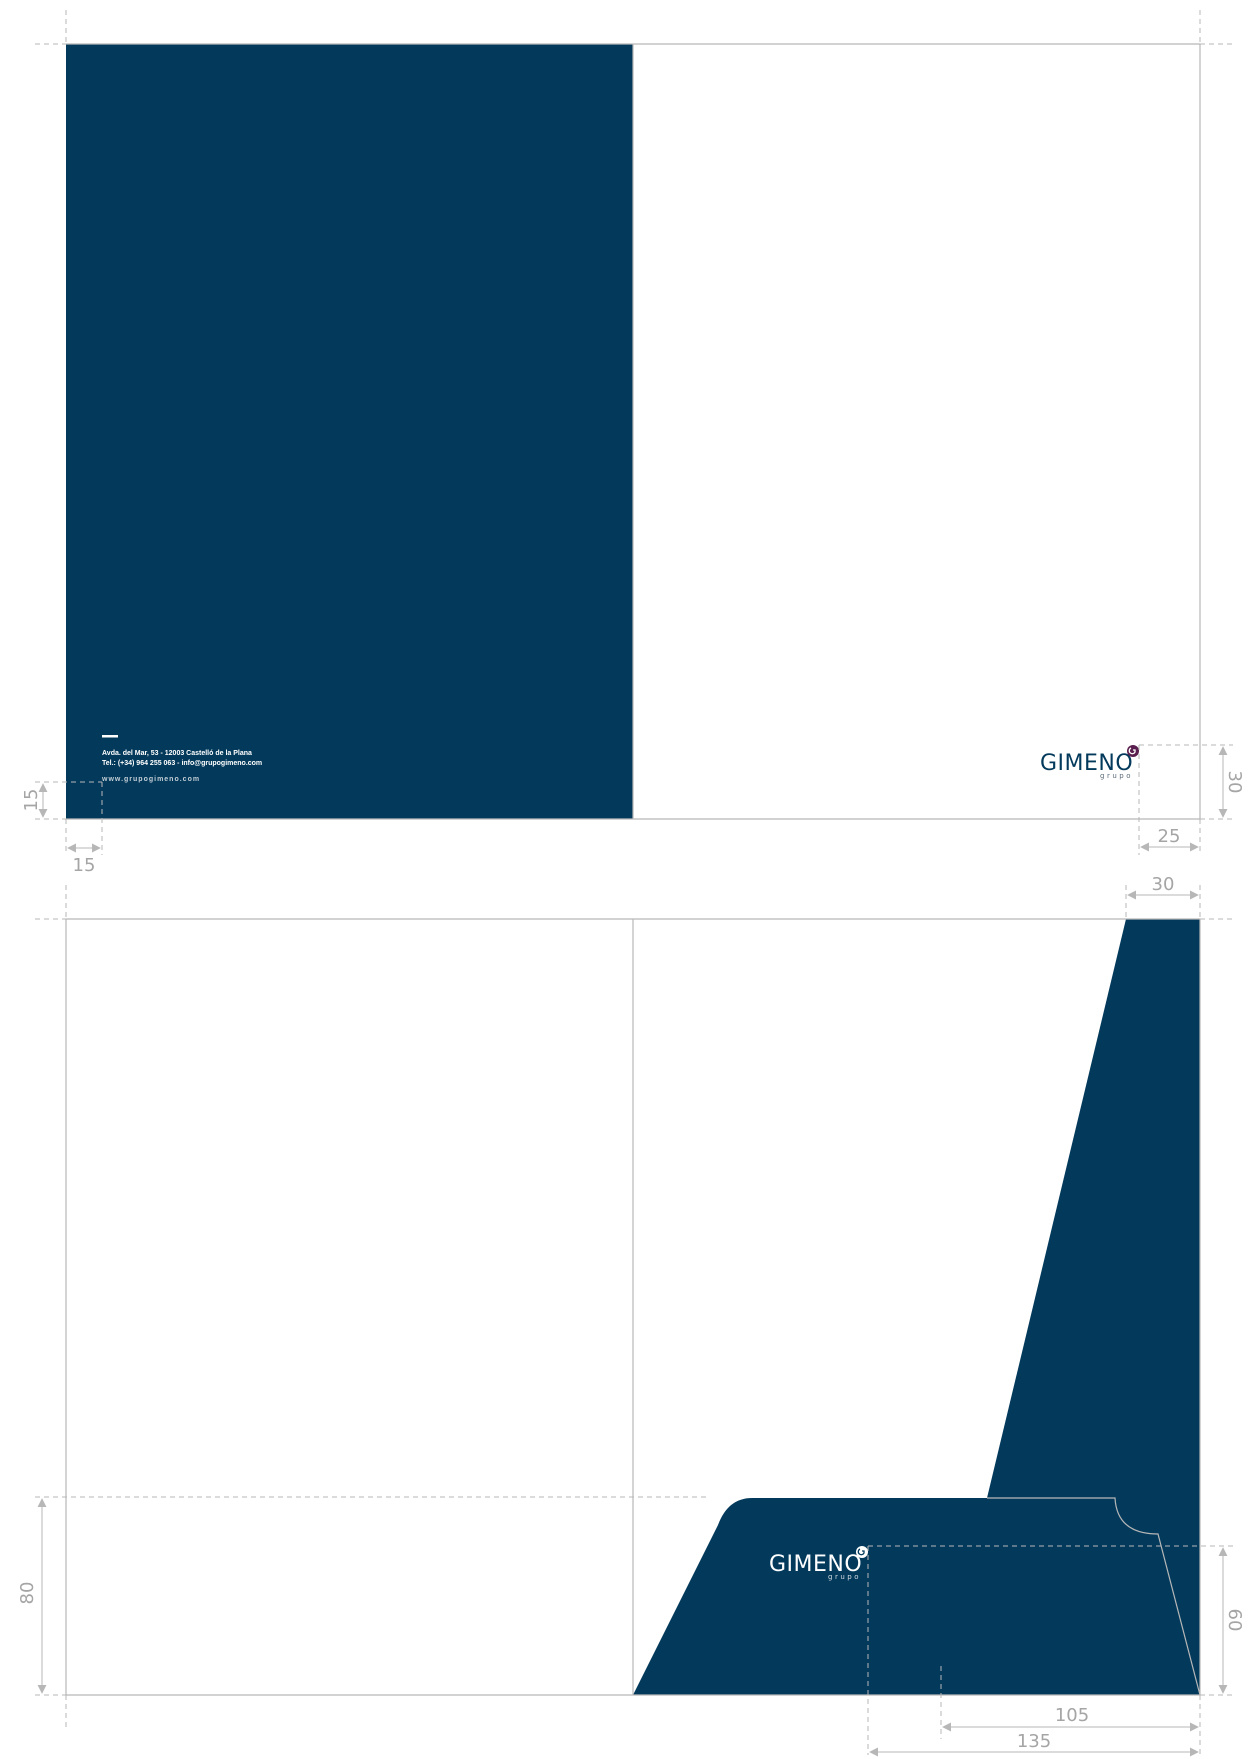 The width and height of the screenshot is (1257, 1759). Describe the element at coordinates (634, 27) in the screenshot. I see `trim-marks-top` at that location.